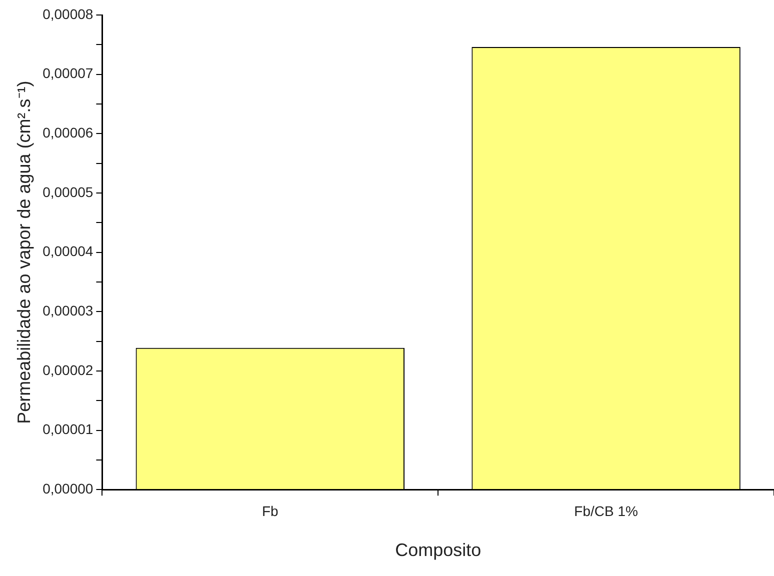  Describe the element at coordinates (270, 510) in the screenshot. I see `x-tick-label: Fb` at that location.